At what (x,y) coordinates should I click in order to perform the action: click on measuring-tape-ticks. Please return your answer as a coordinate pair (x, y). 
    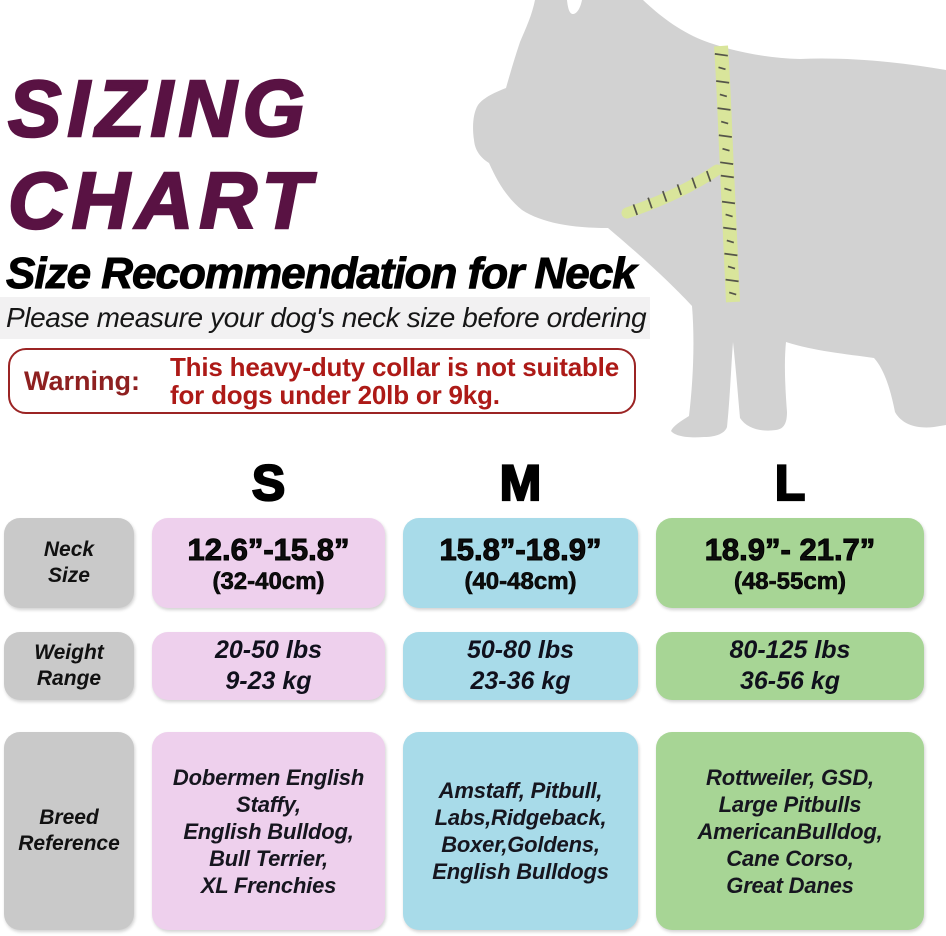
    Looking at the image, I should click on (685, 174).